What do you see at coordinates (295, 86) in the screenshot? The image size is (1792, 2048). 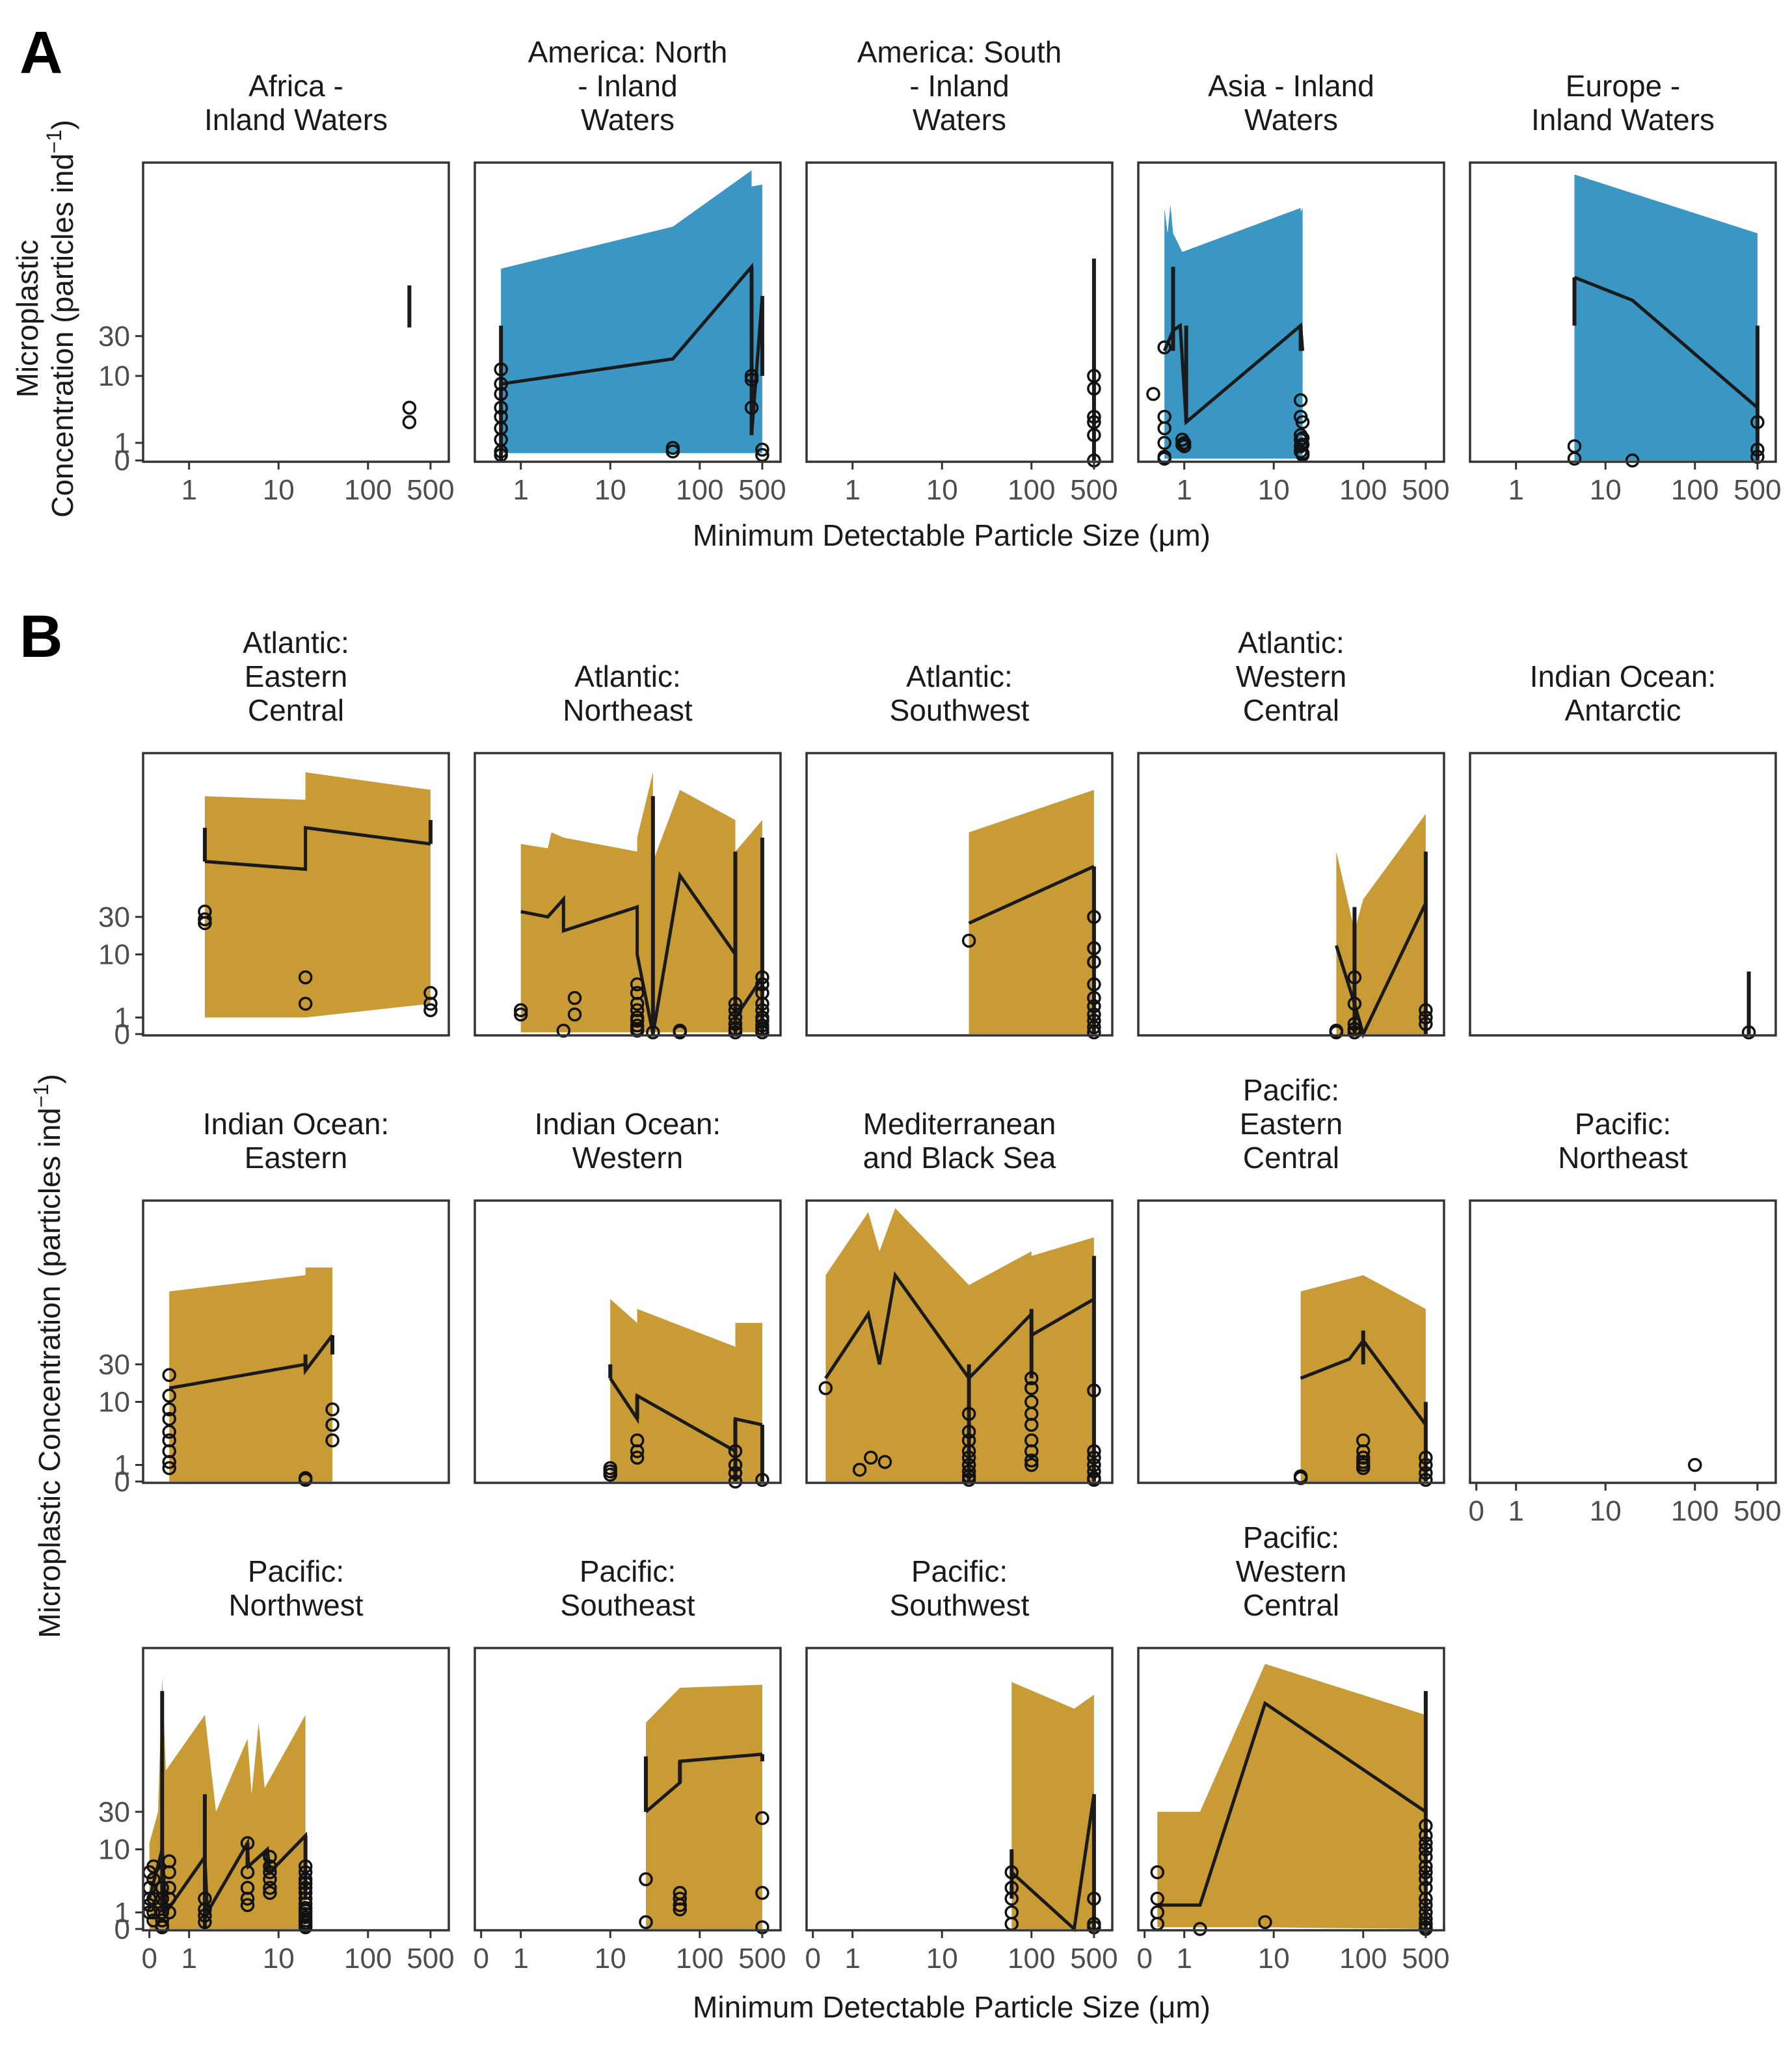 I see `facet-title-line: Africa -` at bounding box center [295, 86].